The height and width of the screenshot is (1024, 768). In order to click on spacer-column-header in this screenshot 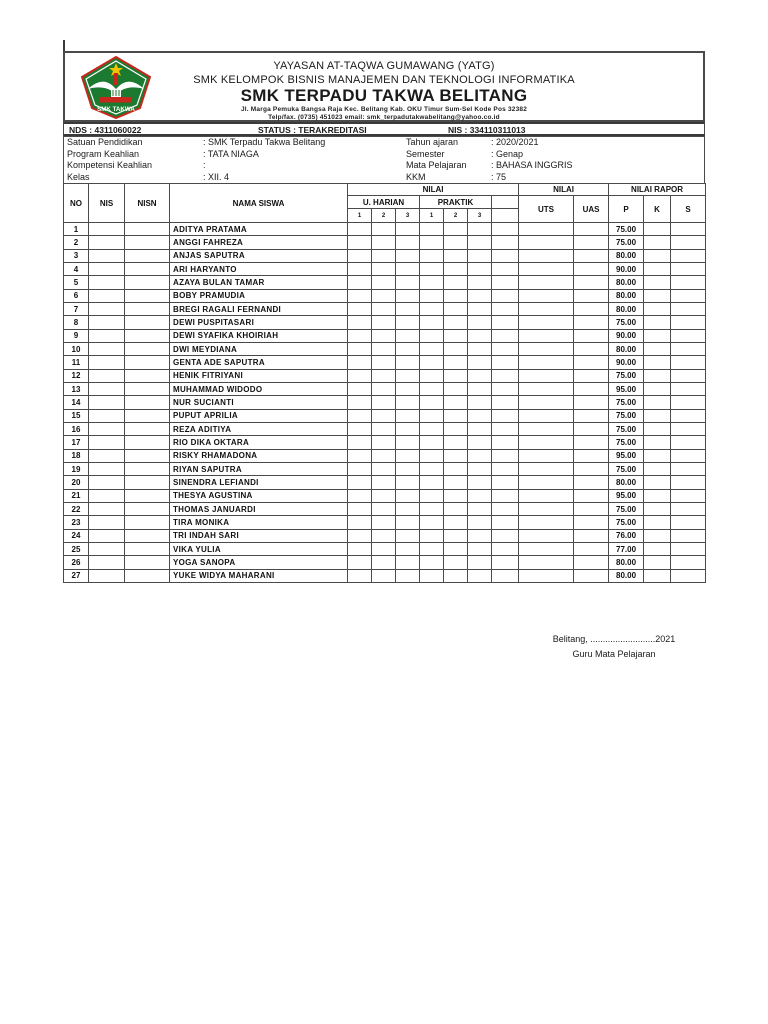, I will do `click(505, 215)`.